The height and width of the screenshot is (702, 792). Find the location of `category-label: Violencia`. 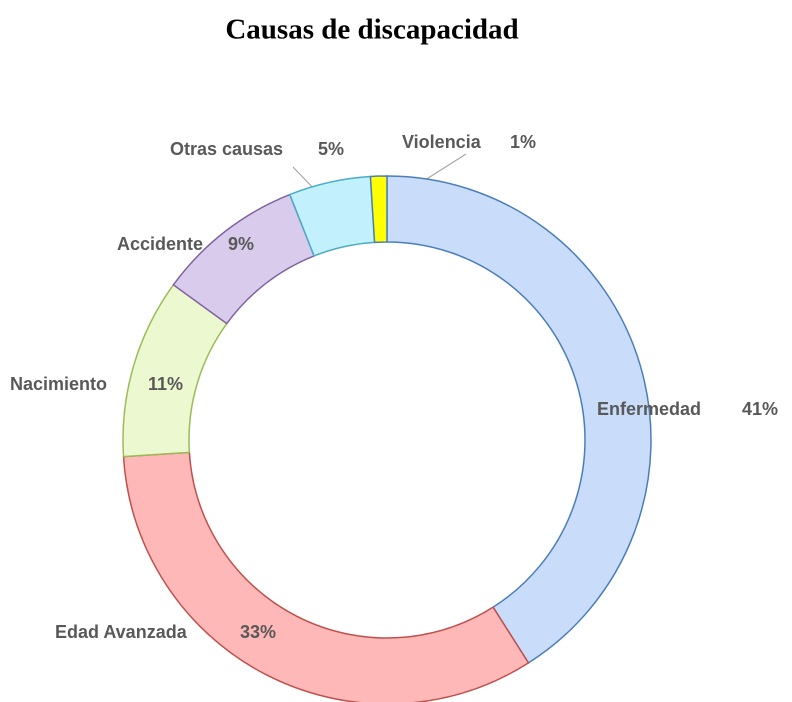

category-label: Violencia is located at coordinates (442, 142).